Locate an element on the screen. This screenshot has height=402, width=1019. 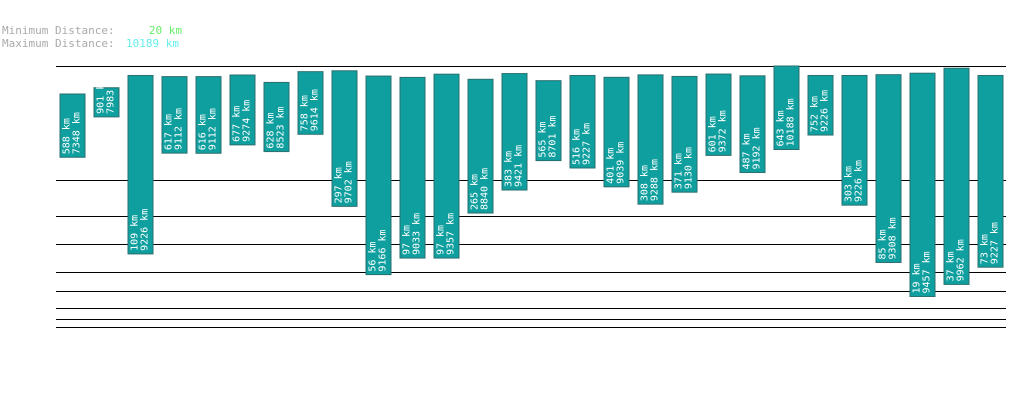
bar-min-label: 85 km is located at coordinates (883, 244).